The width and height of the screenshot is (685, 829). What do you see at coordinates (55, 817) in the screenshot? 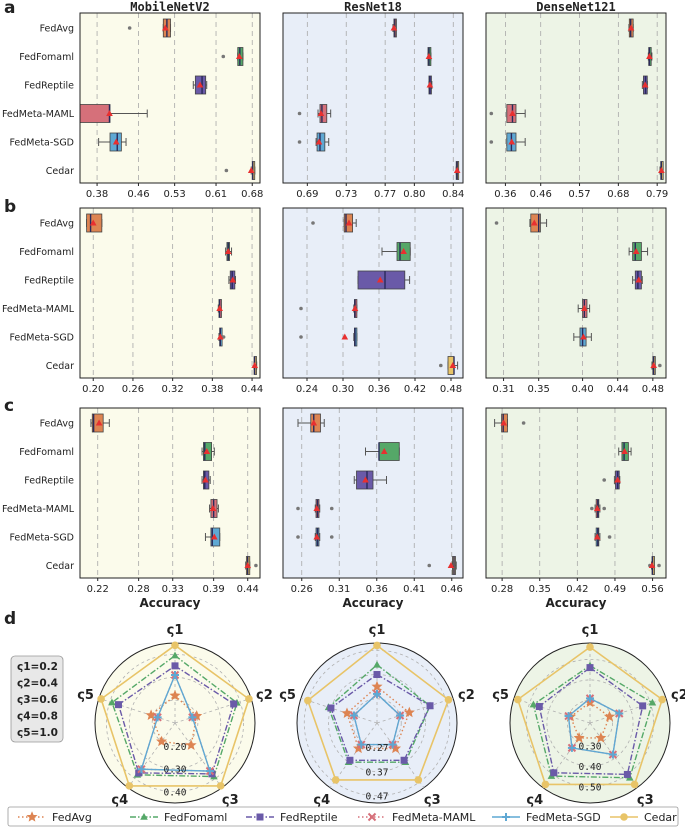
I see `legend-entry-fedavg: FedAvg` at bounding box center [55, 817].